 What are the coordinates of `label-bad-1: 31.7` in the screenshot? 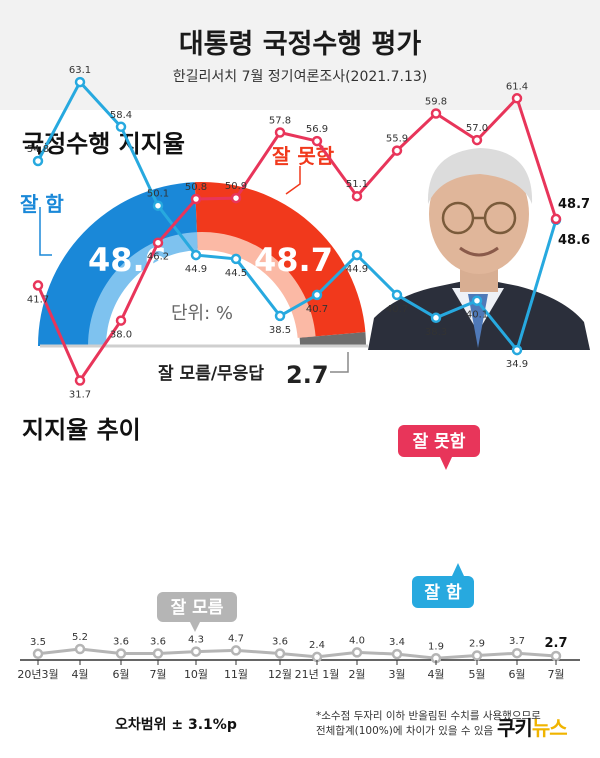 It's located at (80, 395).